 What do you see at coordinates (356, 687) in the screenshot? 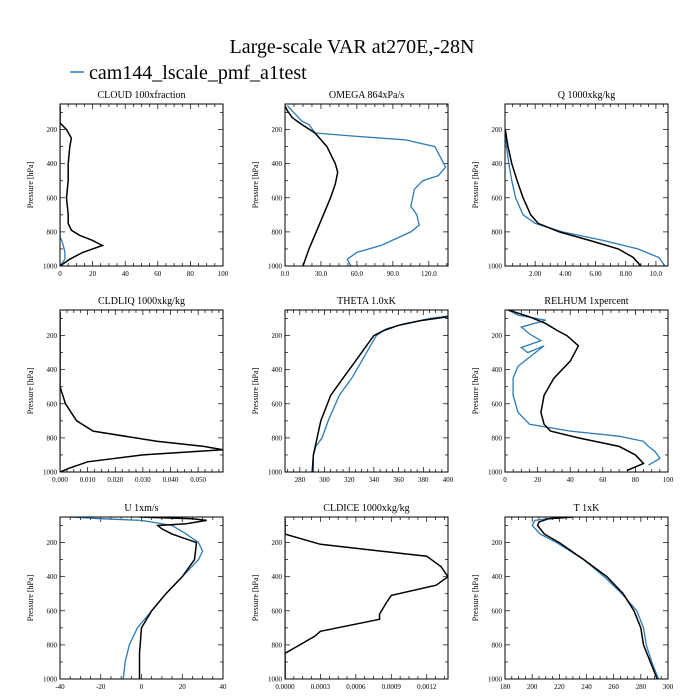
I see `x-tick-label: 0.0006` at bounding box center [356, 687].